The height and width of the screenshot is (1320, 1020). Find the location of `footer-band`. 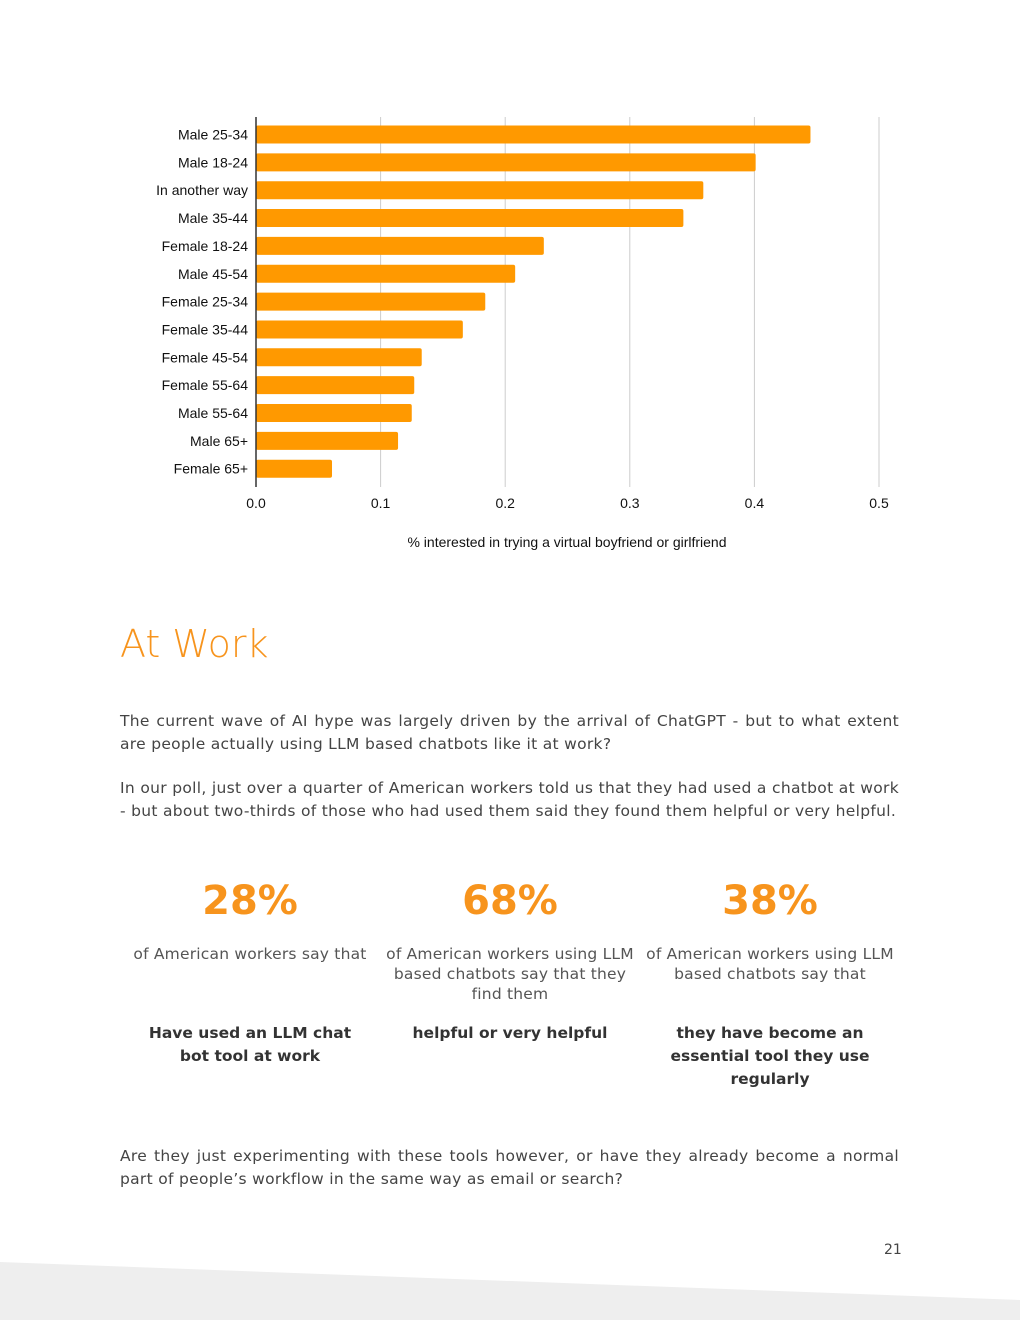

footer-band is located at coordinates (510, 1291).